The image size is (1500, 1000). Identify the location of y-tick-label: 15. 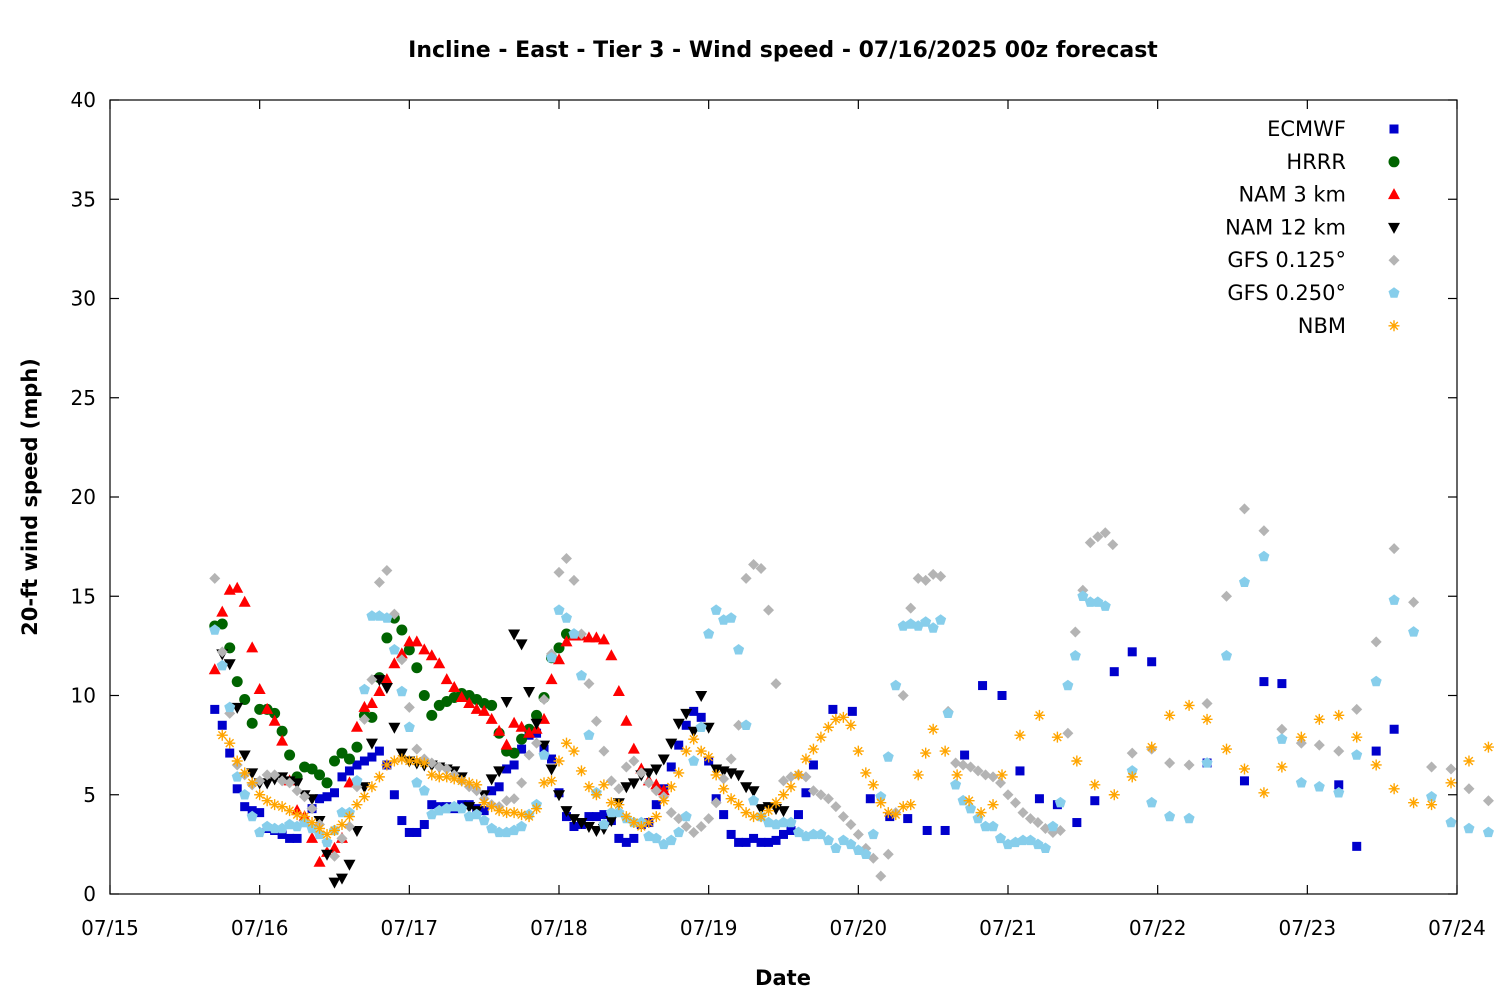
(83, 596).